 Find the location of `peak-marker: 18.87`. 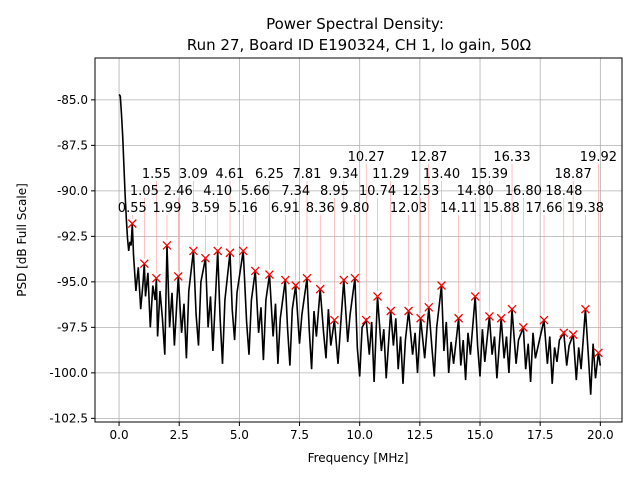

peak-marker: 18.87 is located at coordinates (573, 253).